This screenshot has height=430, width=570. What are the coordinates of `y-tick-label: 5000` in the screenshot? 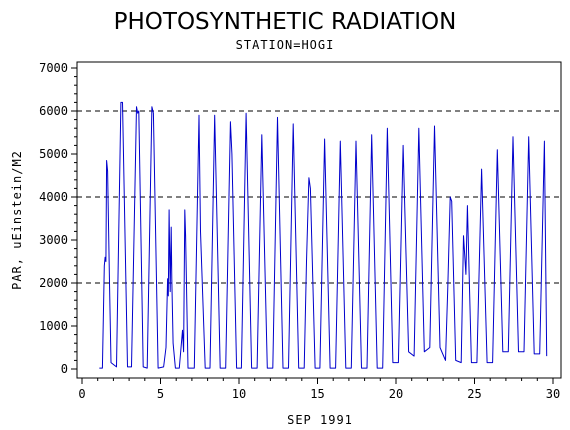 It's located at (53, 154).